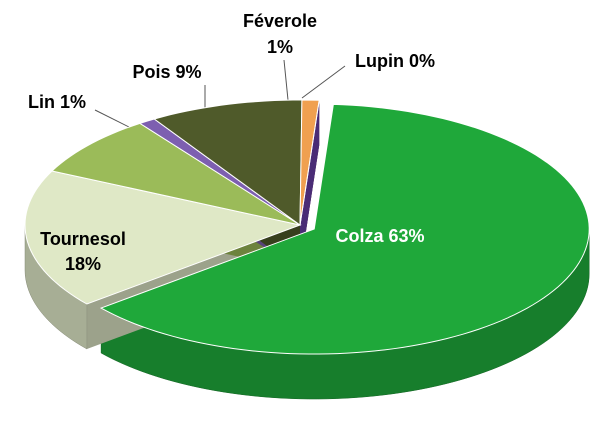 Image resolution: width=592 pixels, height=433 pixels. I want to click on category-label: Tournesol, so click(83, 239).